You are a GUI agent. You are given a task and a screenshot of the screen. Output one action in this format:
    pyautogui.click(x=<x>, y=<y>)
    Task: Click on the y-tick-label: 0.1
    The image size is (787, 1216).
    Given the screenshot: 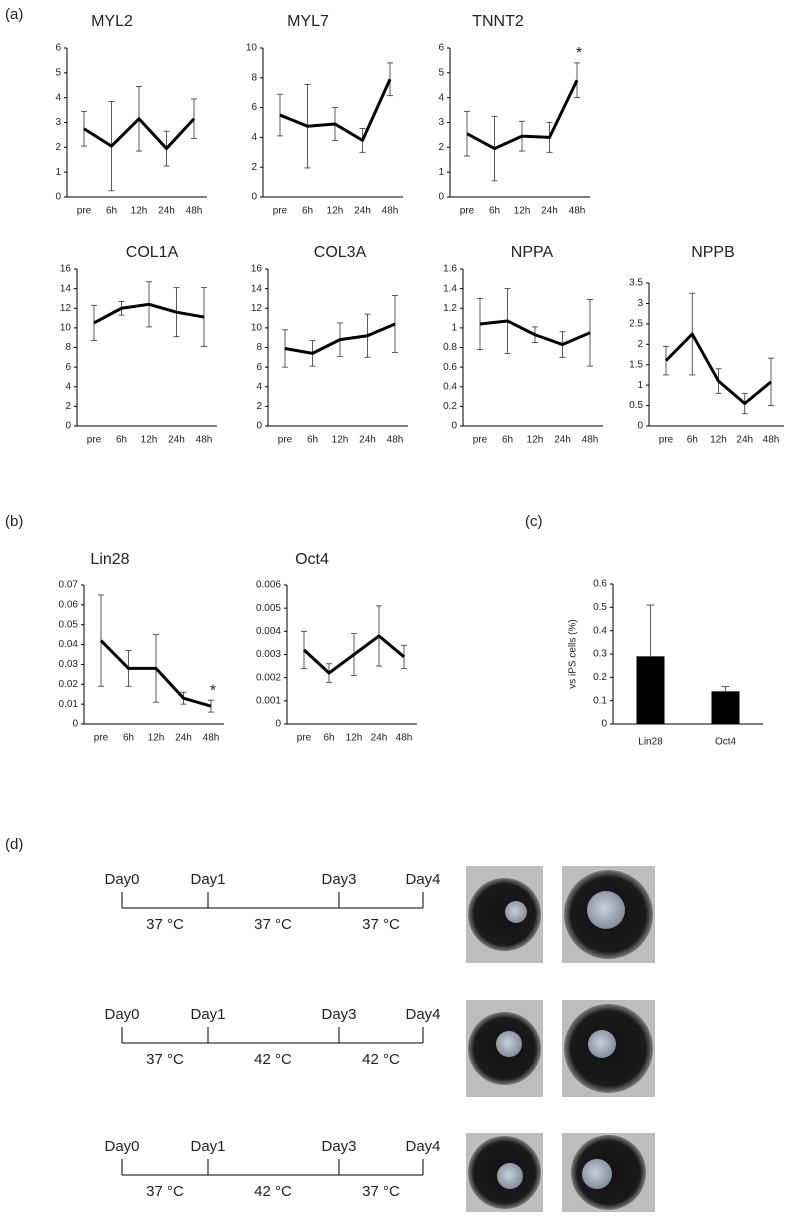 What is the action you would take?
    pyautogui.click(x=600, y=700)
    